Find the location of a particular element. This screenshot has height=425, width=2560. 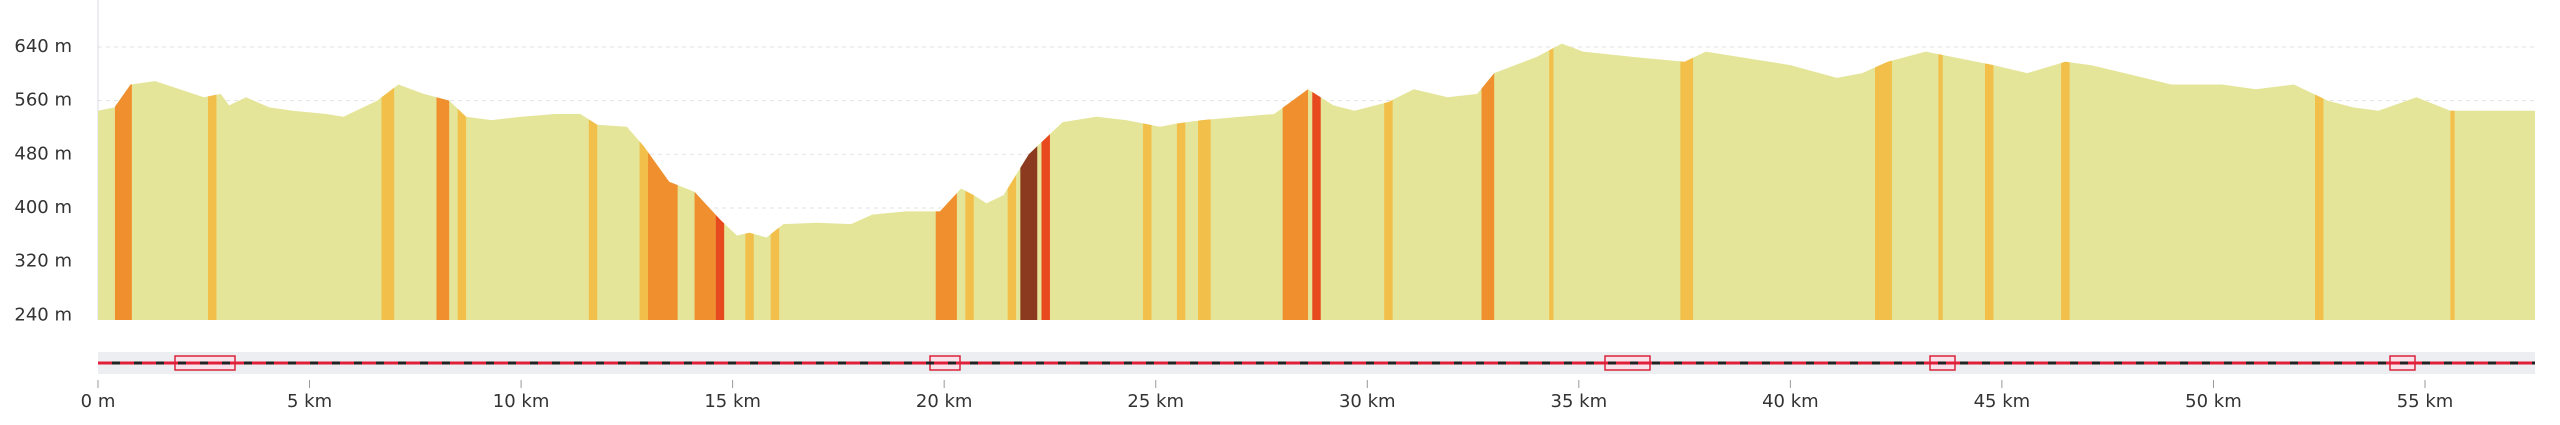

x-tick-label: 25 km is located at coordinates (1155, 401).